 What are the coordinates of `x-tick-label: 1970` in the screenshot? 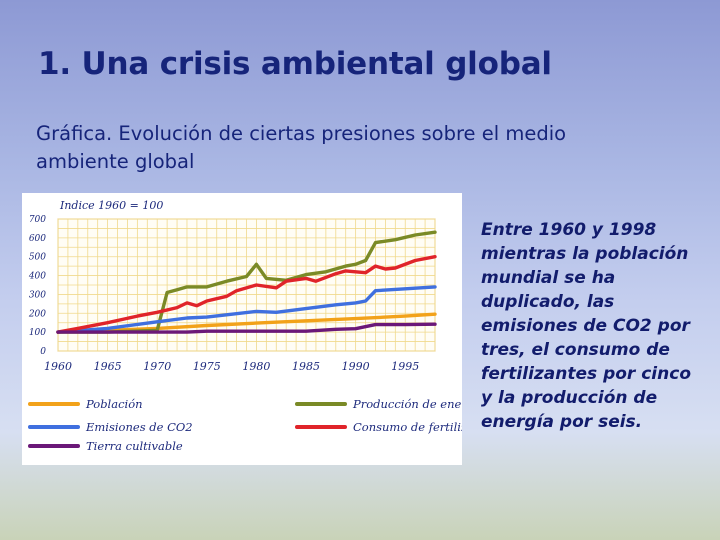 It's located at (157, 366).